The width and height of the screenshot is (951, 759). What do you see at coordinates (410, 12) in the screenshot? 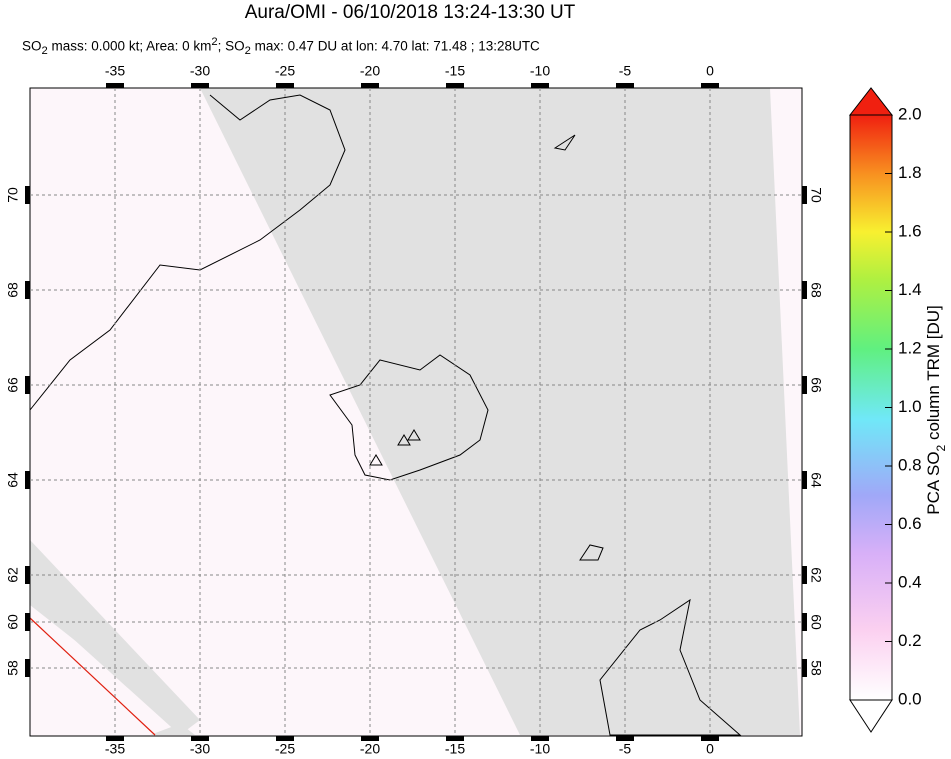
I see `title: Aura/OMI - 06/10/2018 13:24-13:30 UT` at bounding box center [410, 12].